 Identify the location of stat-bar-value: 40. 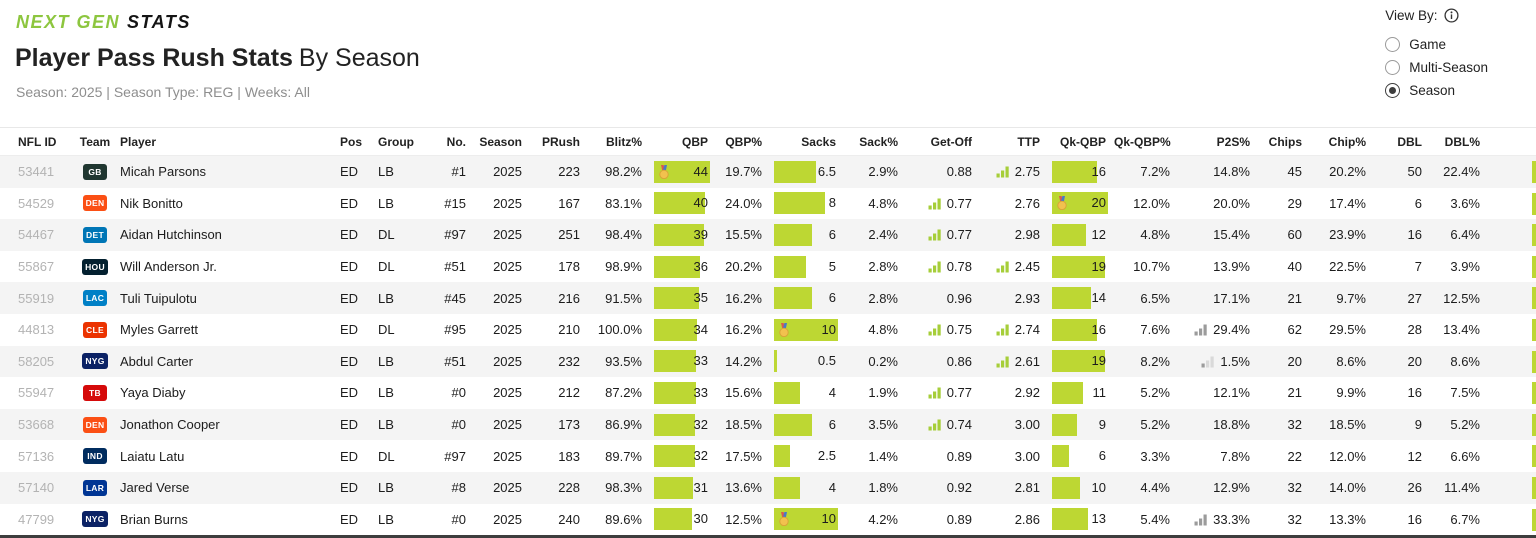
(700, 203).